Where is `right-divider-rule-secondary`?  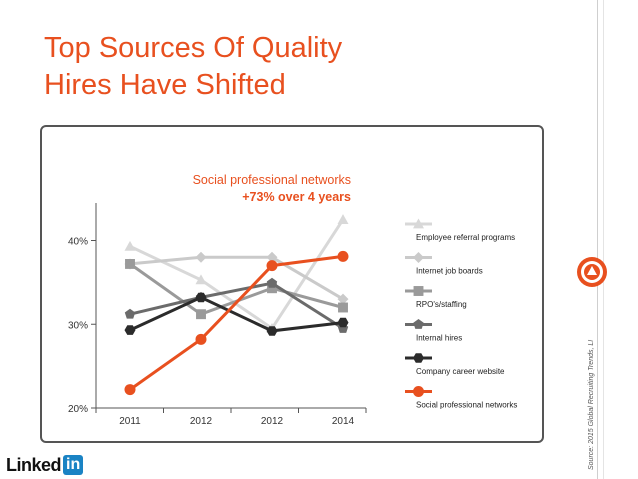 right-divider-rule-secondary is located at coordinates (603, 239).